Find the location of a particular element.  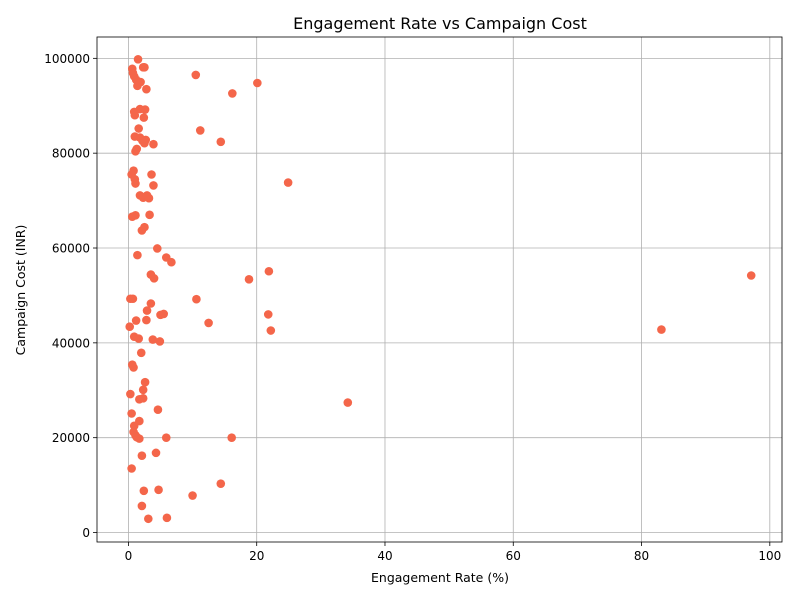

x-axis-label: Engagement Rate (%) is located at coordinates (440, 577).